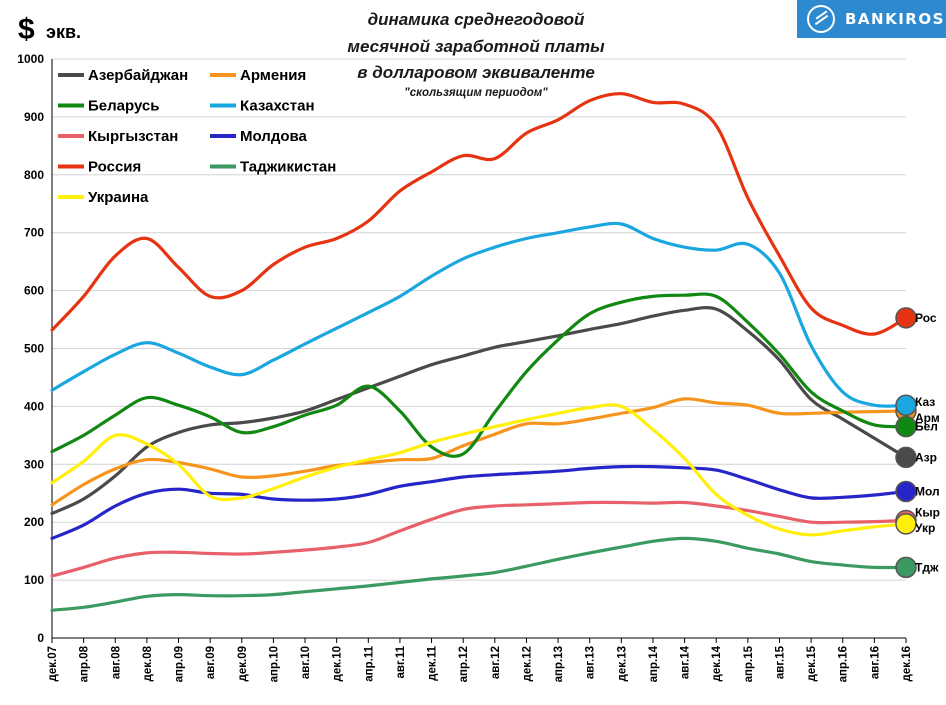  I want to click on end-label-3: Каз, so click(925, 402).